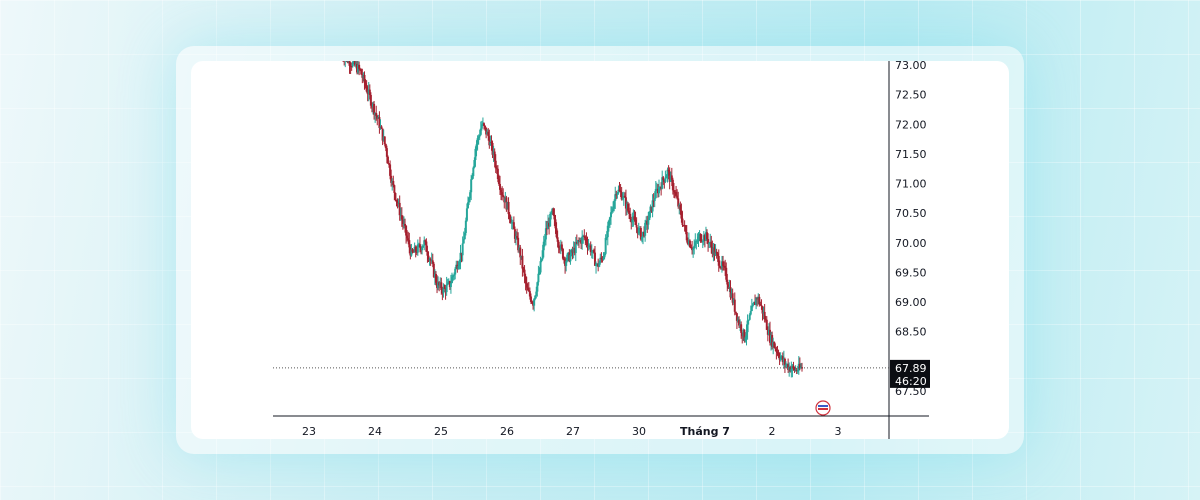 The image size is (1200, 500). Describe the element at coordinates (823, 408) in the screenshot. I see `economic-calendar-event-icon` at that location.